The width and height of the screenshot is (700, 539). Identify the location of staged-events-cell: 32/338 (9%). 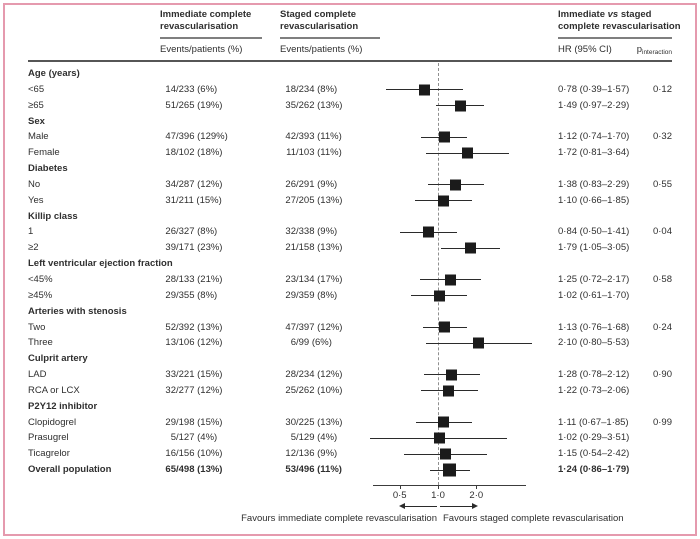
(311, 232).